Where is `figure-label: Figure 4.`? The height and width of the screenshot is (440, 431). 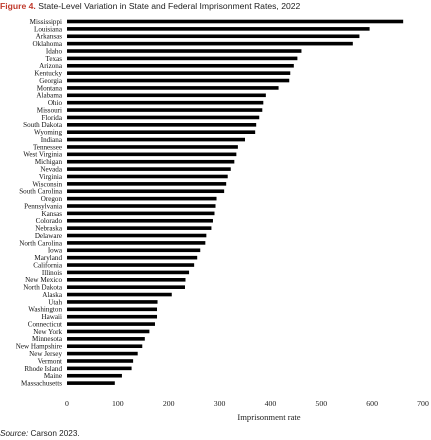
figure-label: Figure 4. is located at coordinates (18, 6).